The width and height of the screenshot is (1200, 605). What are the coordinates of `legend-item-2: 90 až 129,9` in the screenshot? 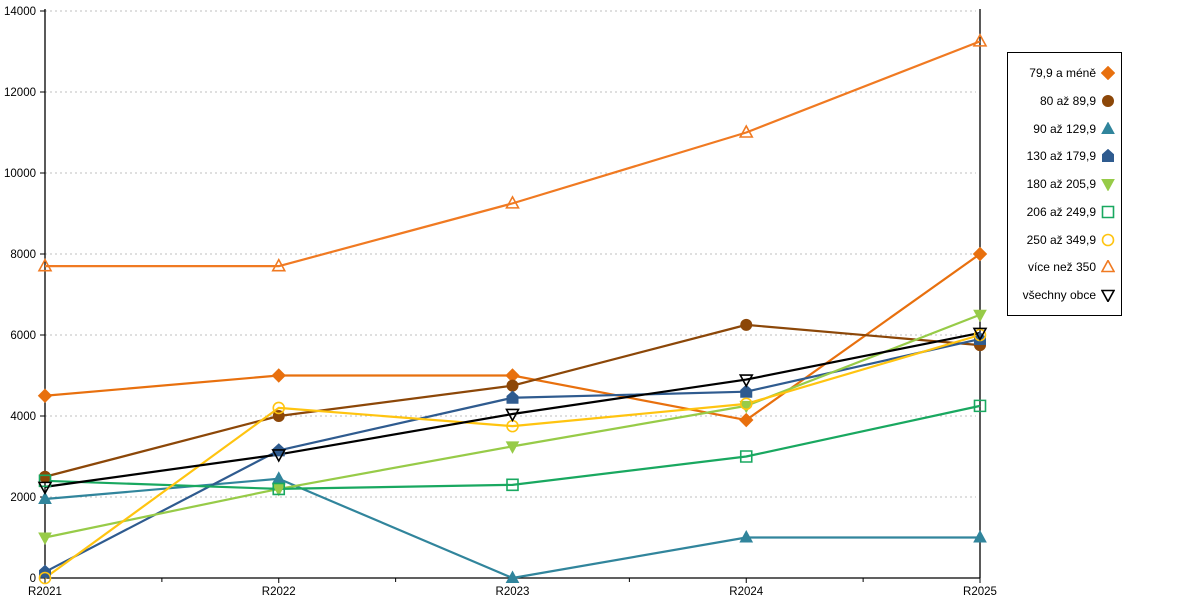 It's located at (1063, 129).